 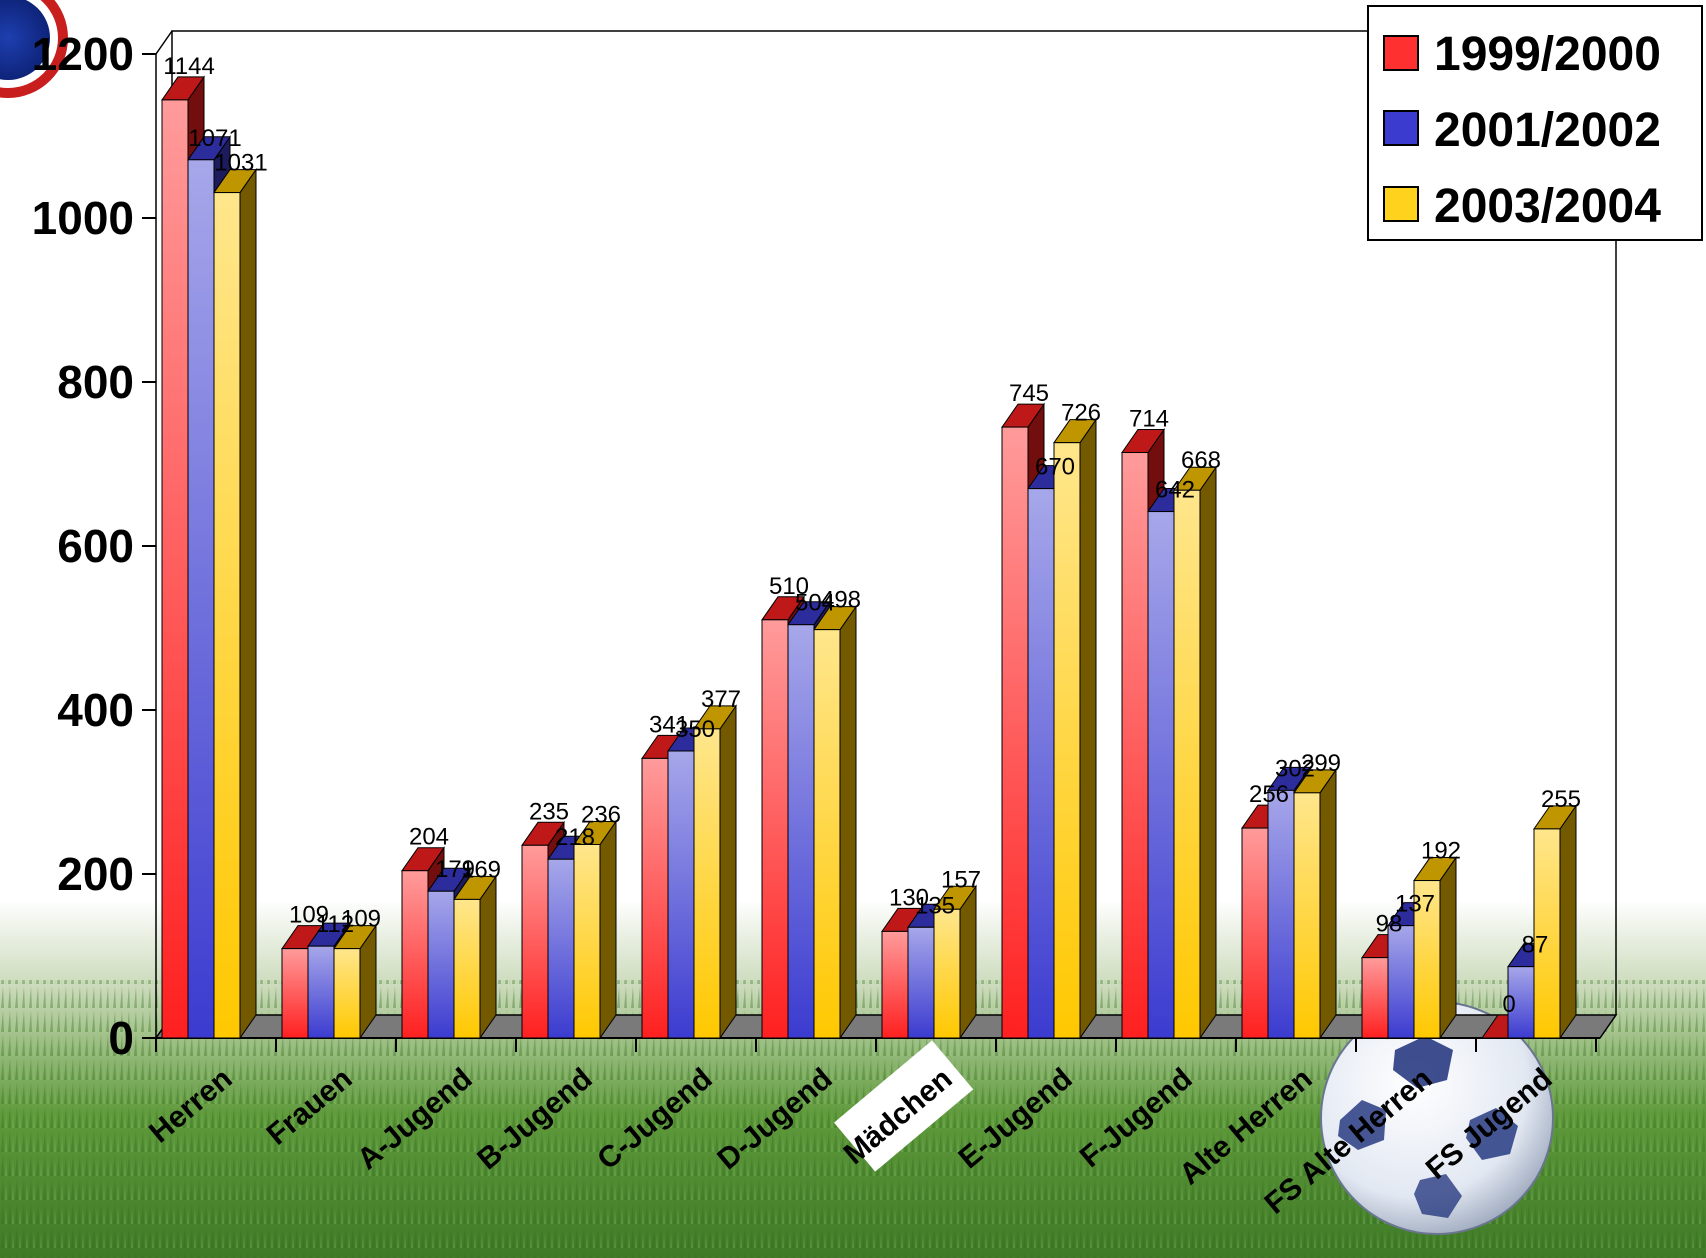 I want to click on data-label: 256, so click(x=1269, y=794).